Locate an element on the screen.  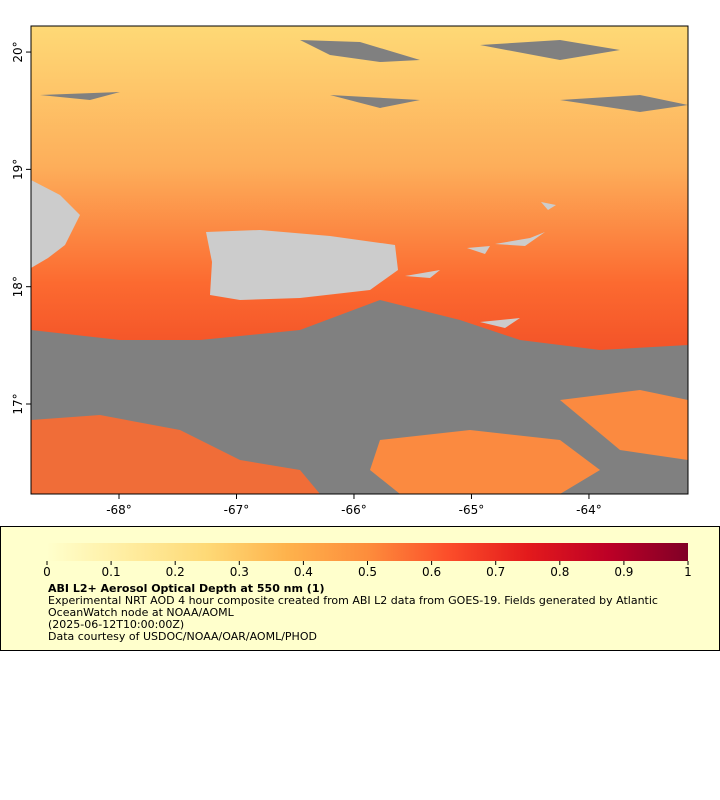
colorbar-tick-label: 0.8 is located at coordinates (559, 572).